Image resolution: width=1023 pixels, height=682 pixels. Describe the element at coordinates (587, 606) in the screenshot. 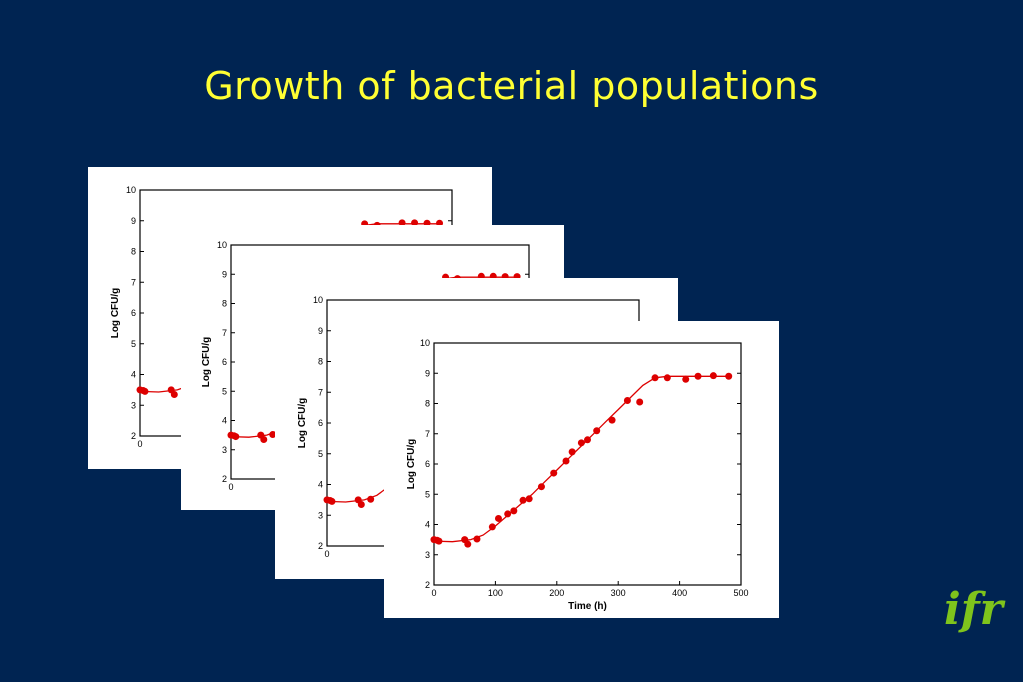

I see `x-axis-label: Time (h)` at that location.